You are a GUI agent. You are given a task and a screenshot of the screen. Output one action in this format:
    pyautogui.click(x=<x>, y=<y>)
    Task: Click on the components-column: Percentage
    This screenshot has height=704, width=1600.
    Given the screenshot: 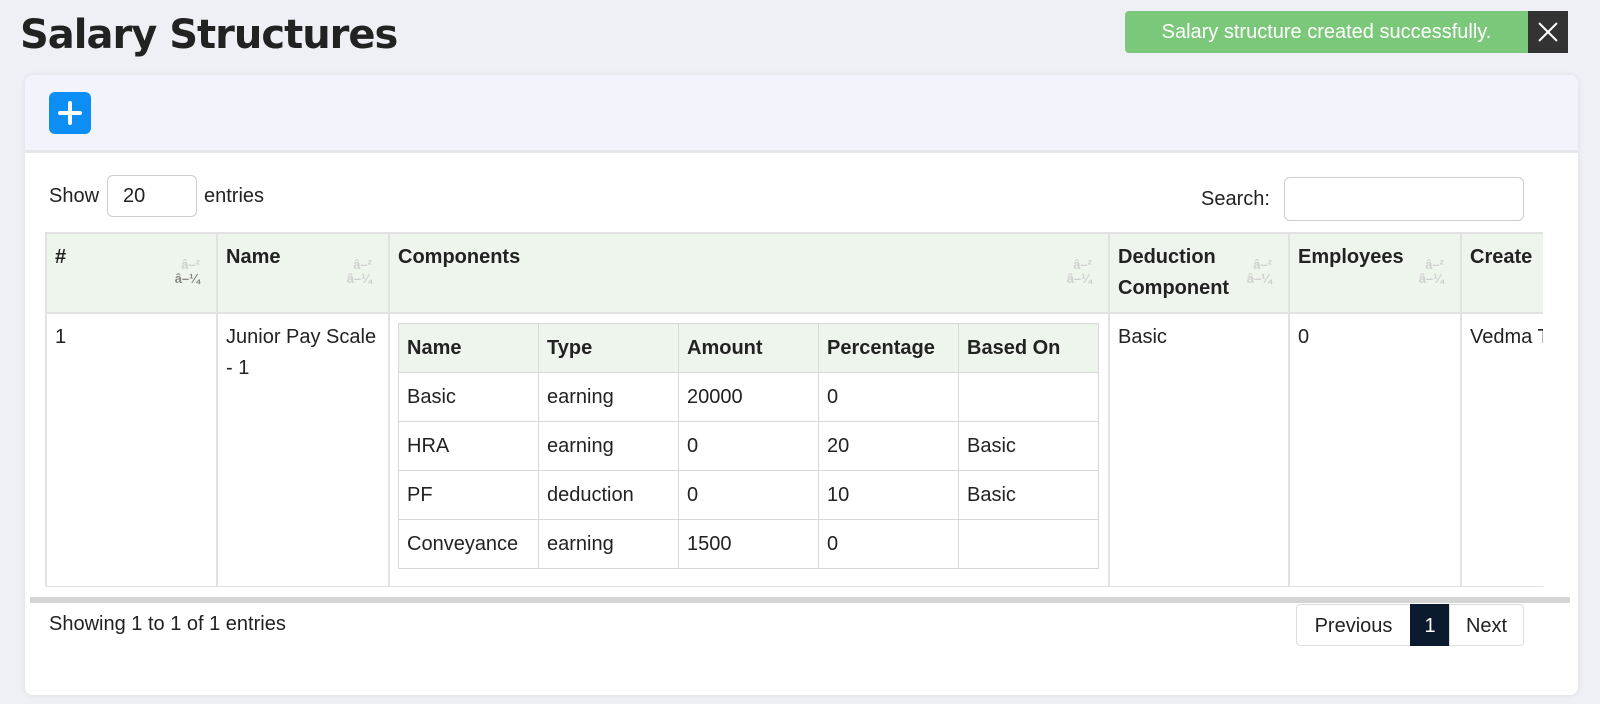 What is the action you would take?
    pyautogui.click(x=888, y=348)
    